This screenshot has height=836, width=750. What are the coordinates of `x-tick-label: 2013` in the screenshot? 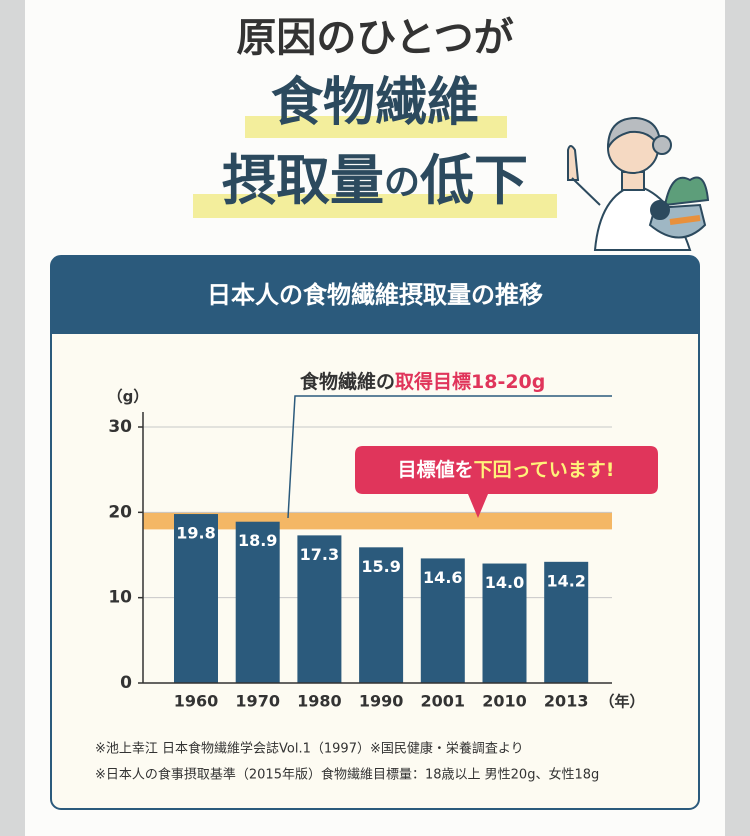 It's located at (566, 701).